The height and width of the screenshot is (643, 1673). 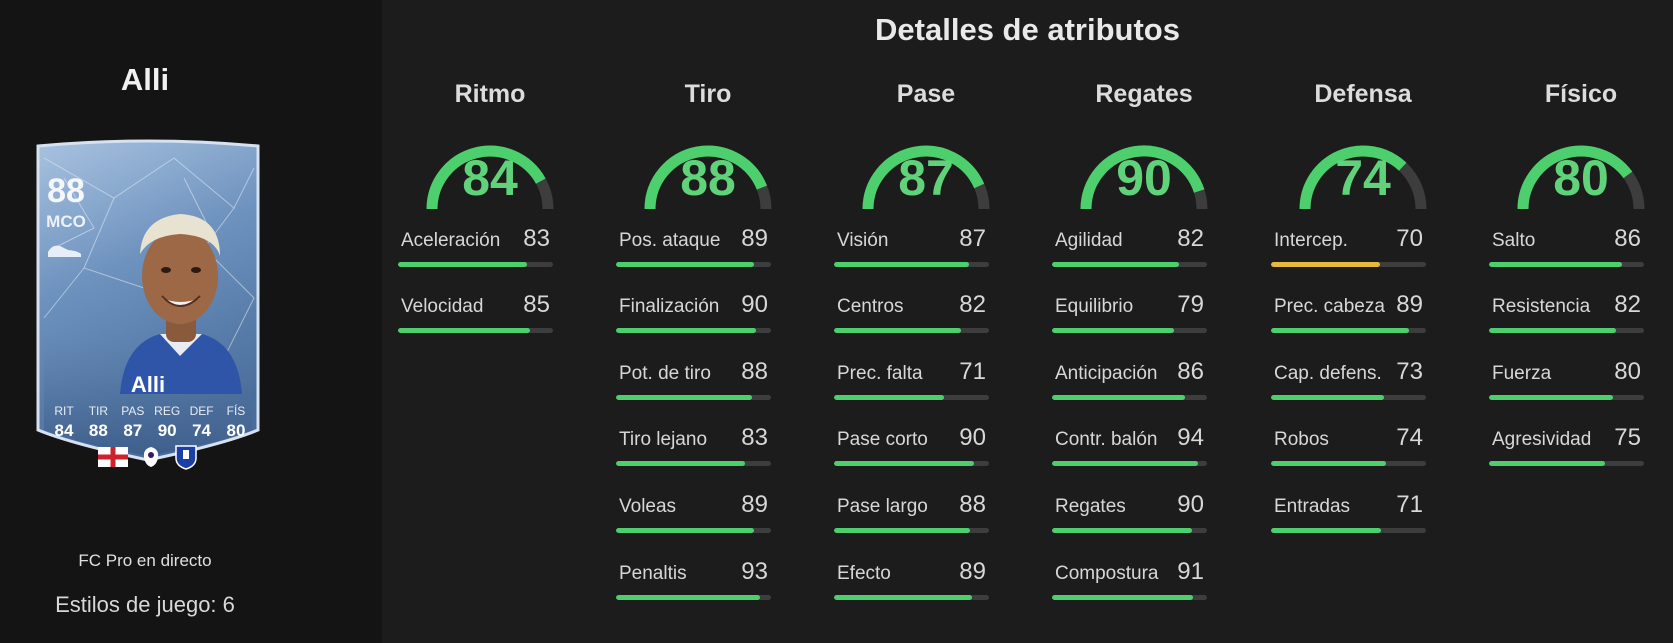 What do you see at coordinates (1351, 317) in the screenshot?
I see `attribute-row: Prec. cabeza 89` at bounding box center [1351, 317].